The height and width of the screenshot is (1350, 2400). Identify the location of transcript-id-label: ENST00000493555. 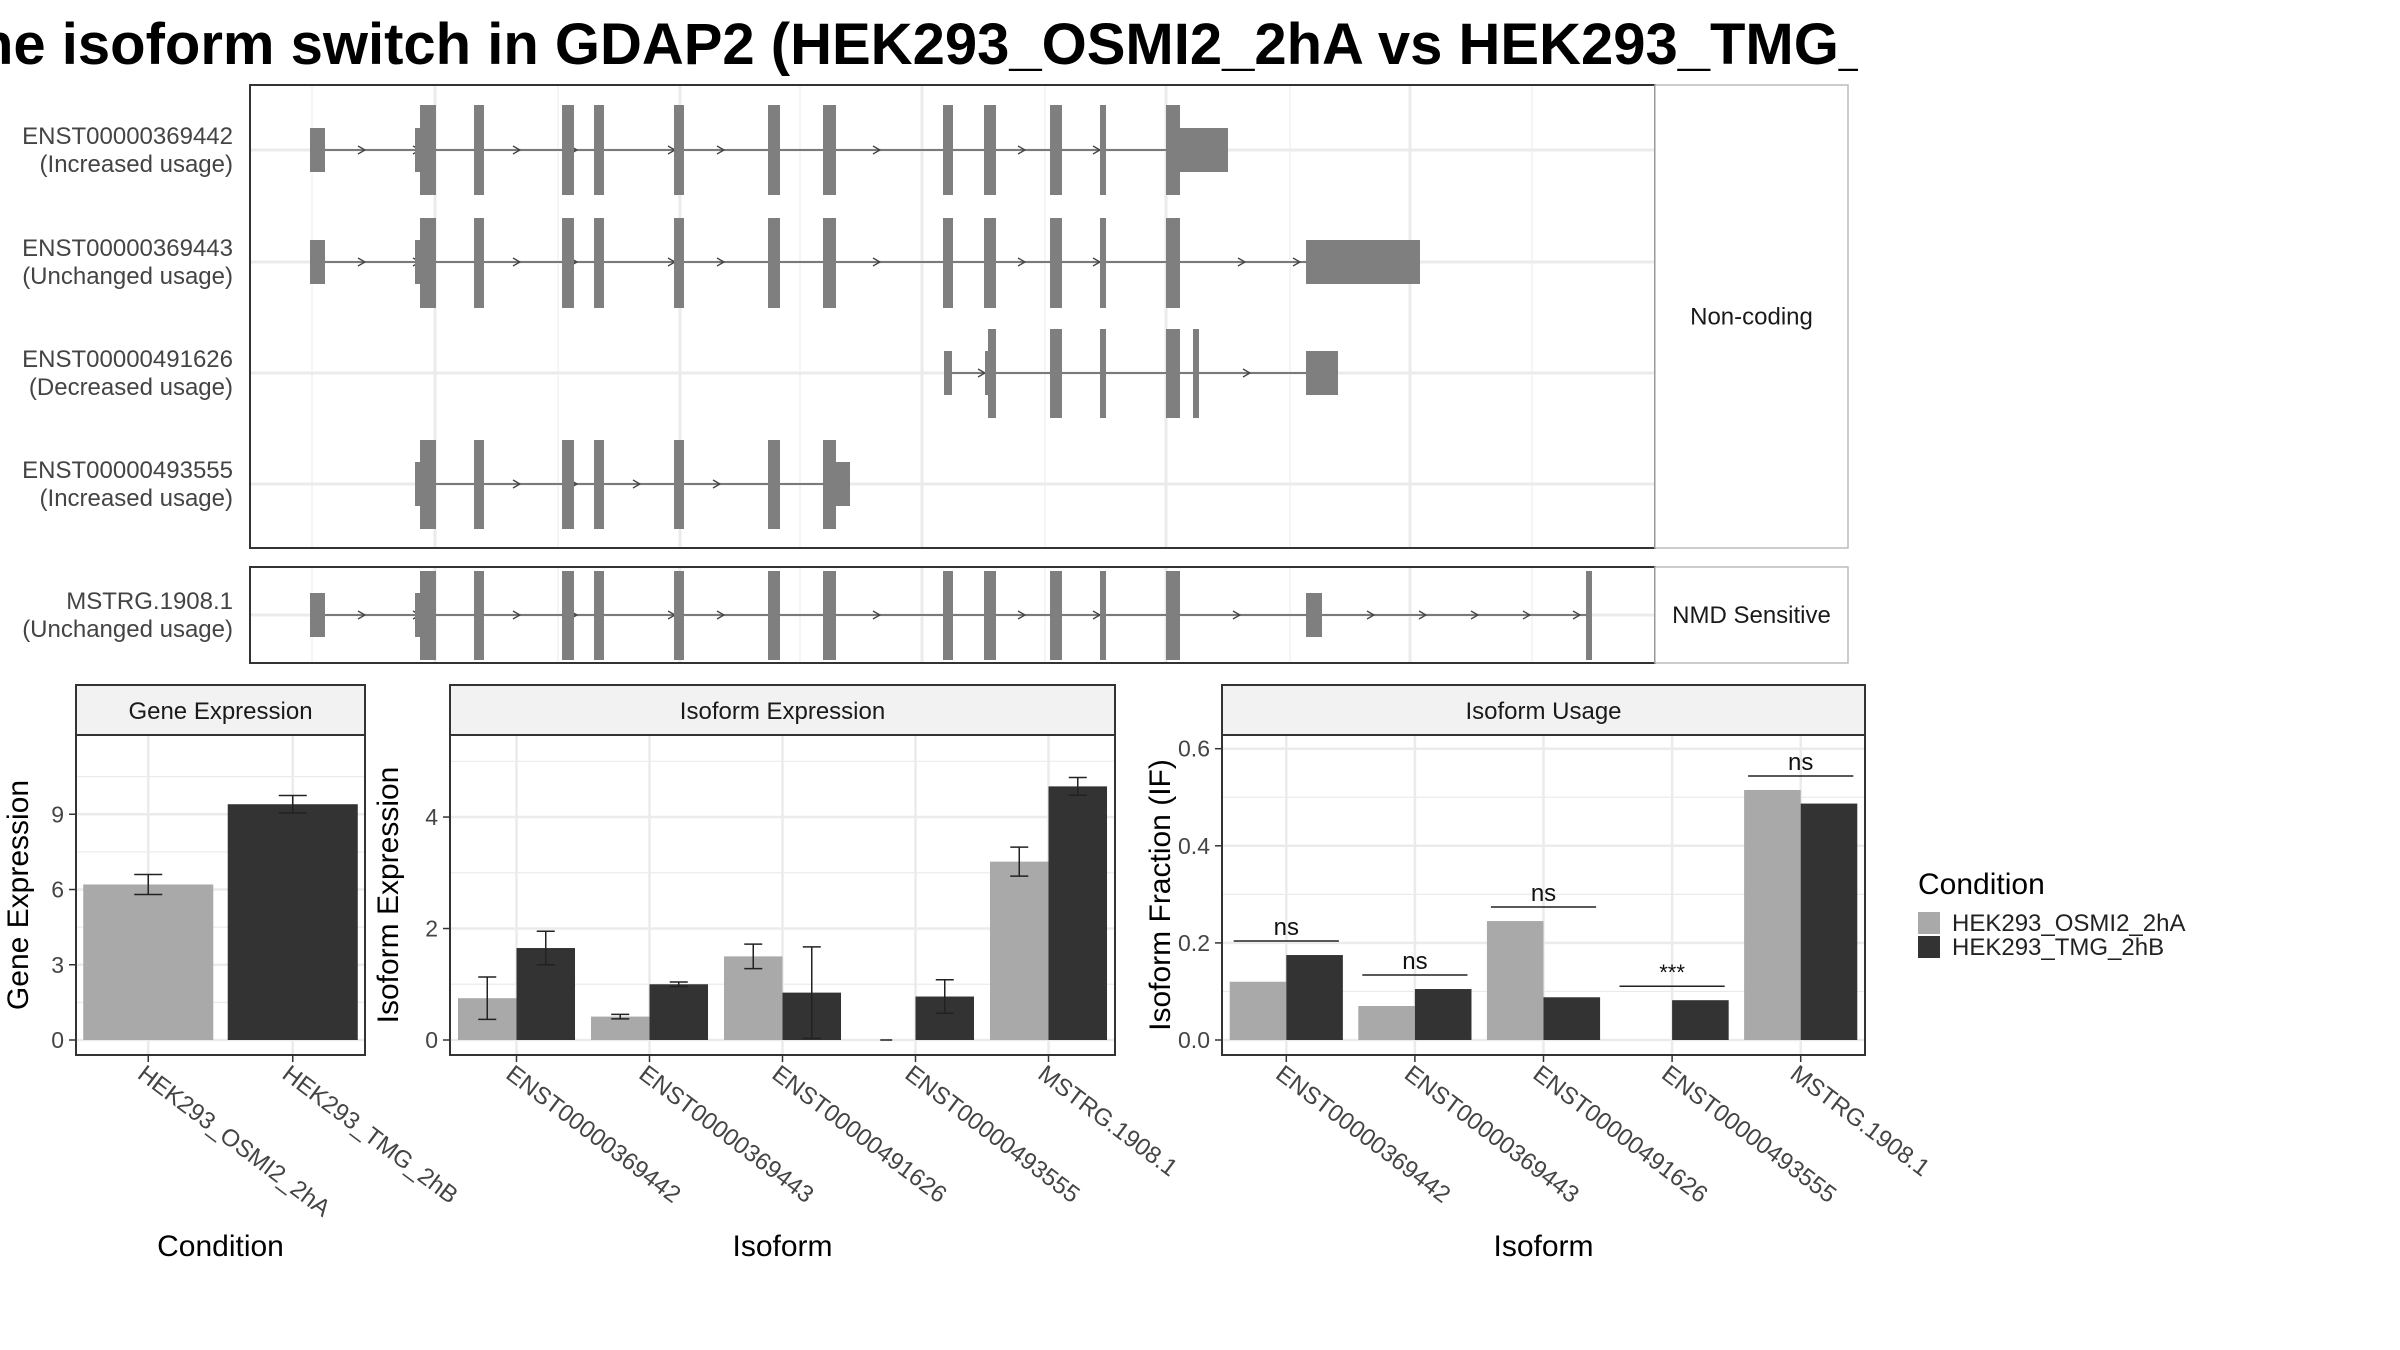
(127, 470).